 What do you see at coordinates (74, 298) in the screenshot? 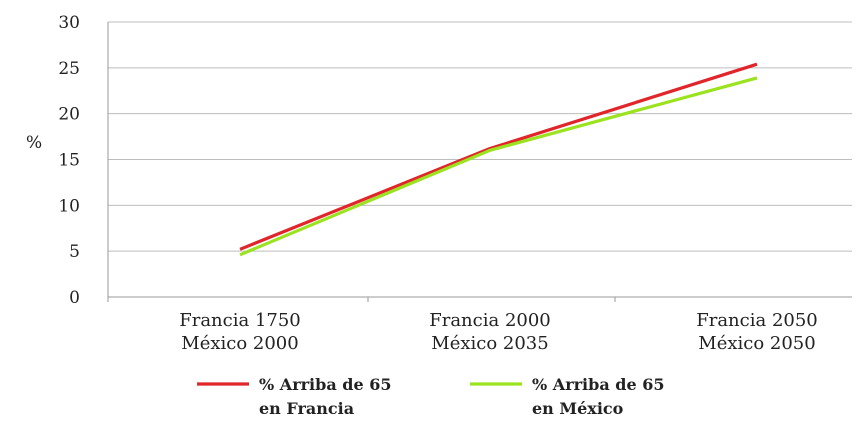
I see `y-tick-label: 0` at bounding box center [74, 298].